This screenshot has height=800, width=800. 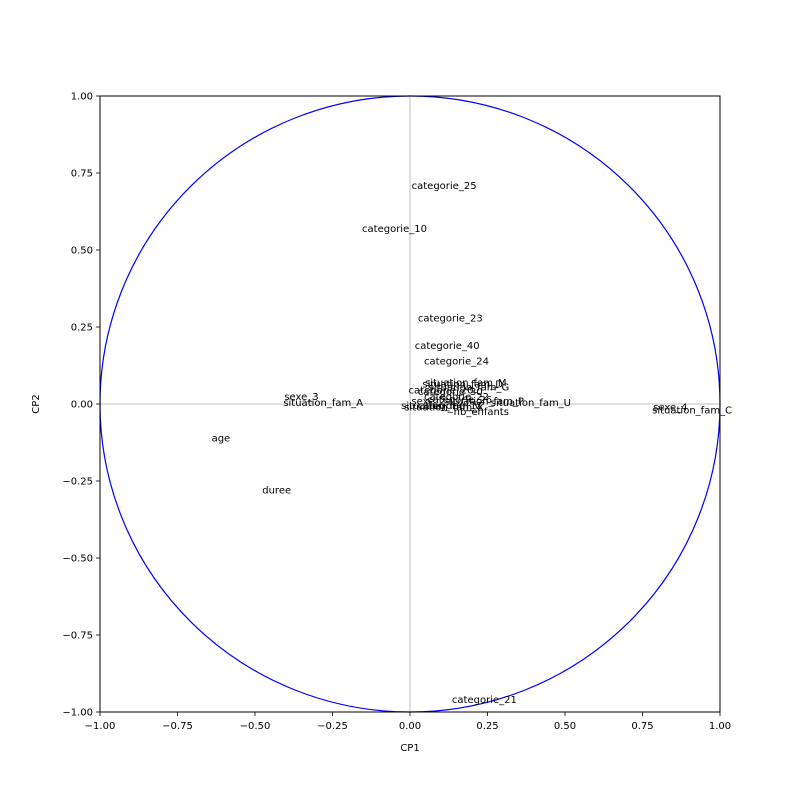 What do you see at coordinates (255, 726) in the screenshot?
I see `x-tick-label: −0.50` at bounding box center [255, 726].